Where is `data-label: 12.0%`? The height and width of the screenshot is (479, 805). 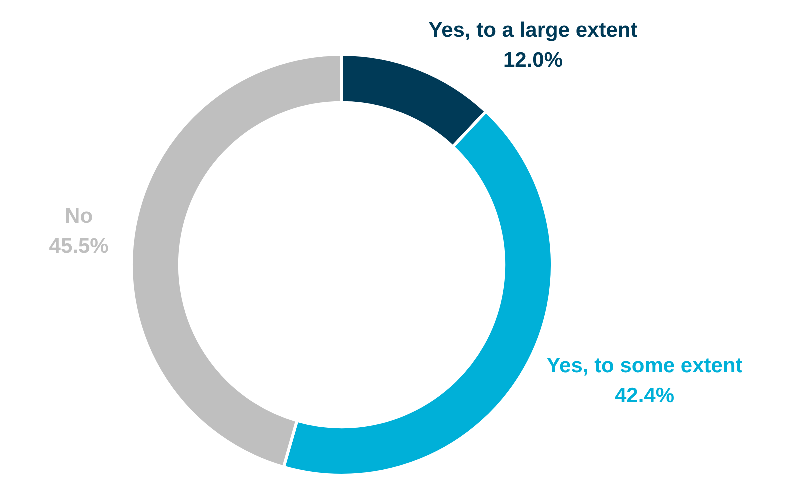 data-label: 12.0% is located at coordinates (533, 60).